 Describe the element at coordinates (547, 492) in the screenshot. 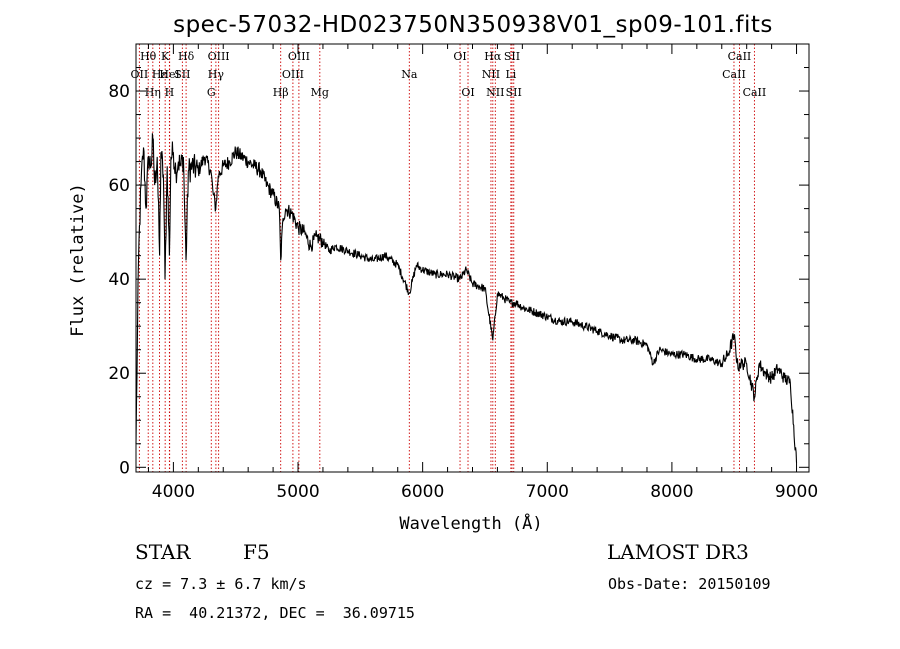

I see `x-tick-label: 7000` at that location.